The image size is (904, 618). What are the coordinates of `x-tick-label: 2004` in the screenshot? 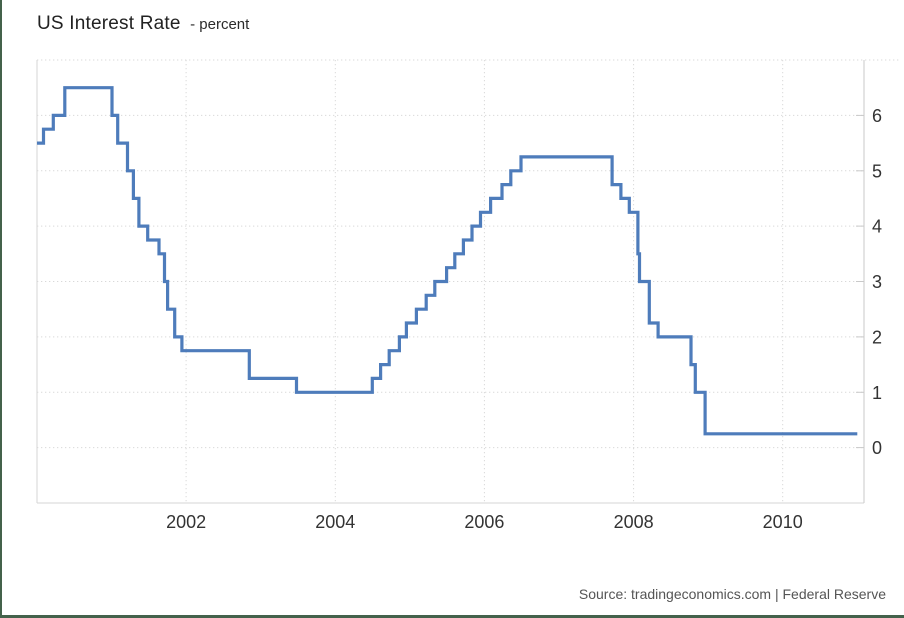 It's located at (335, 522).